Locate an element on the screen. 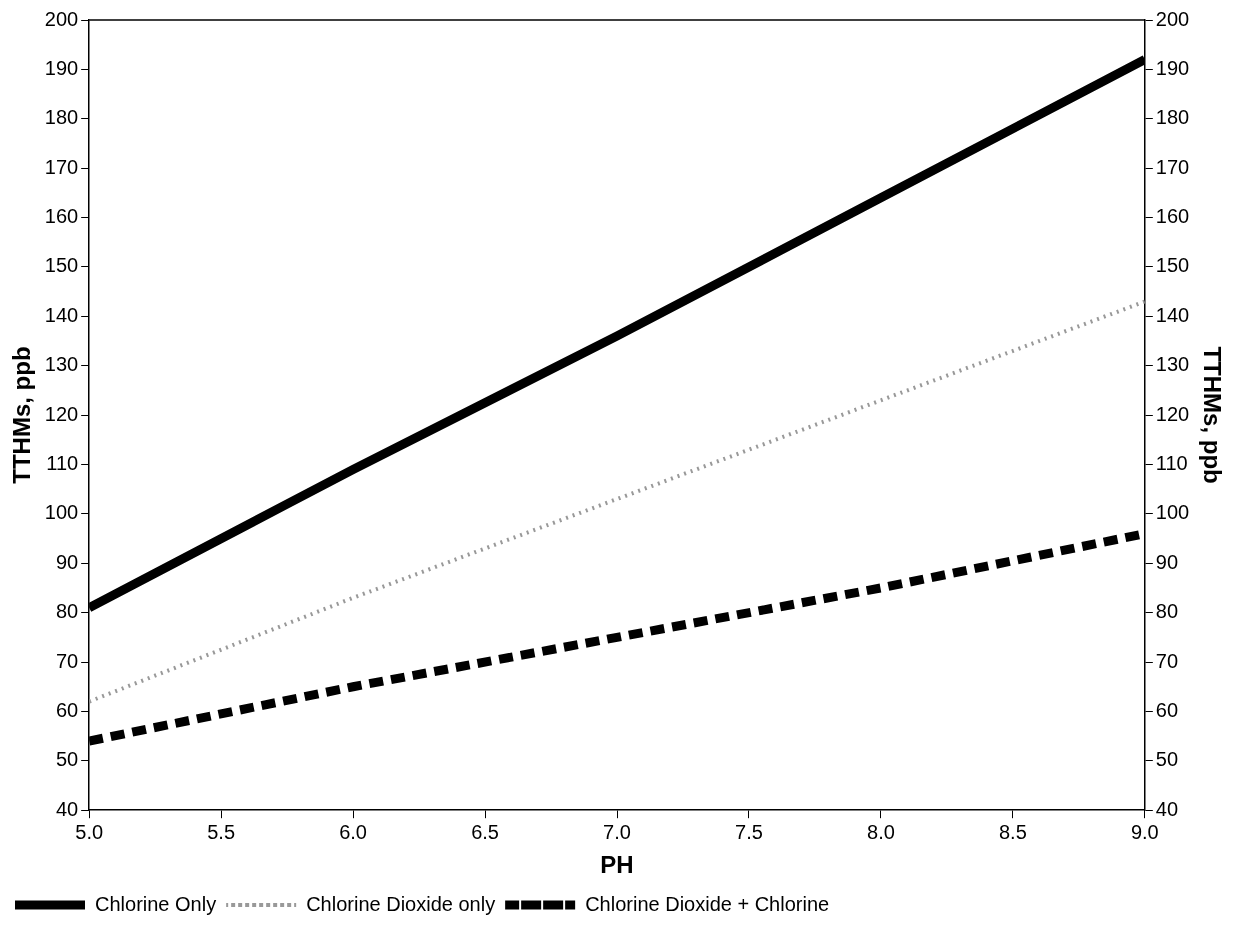  y-tick-label: 190 is located at coordinates (61, 67).